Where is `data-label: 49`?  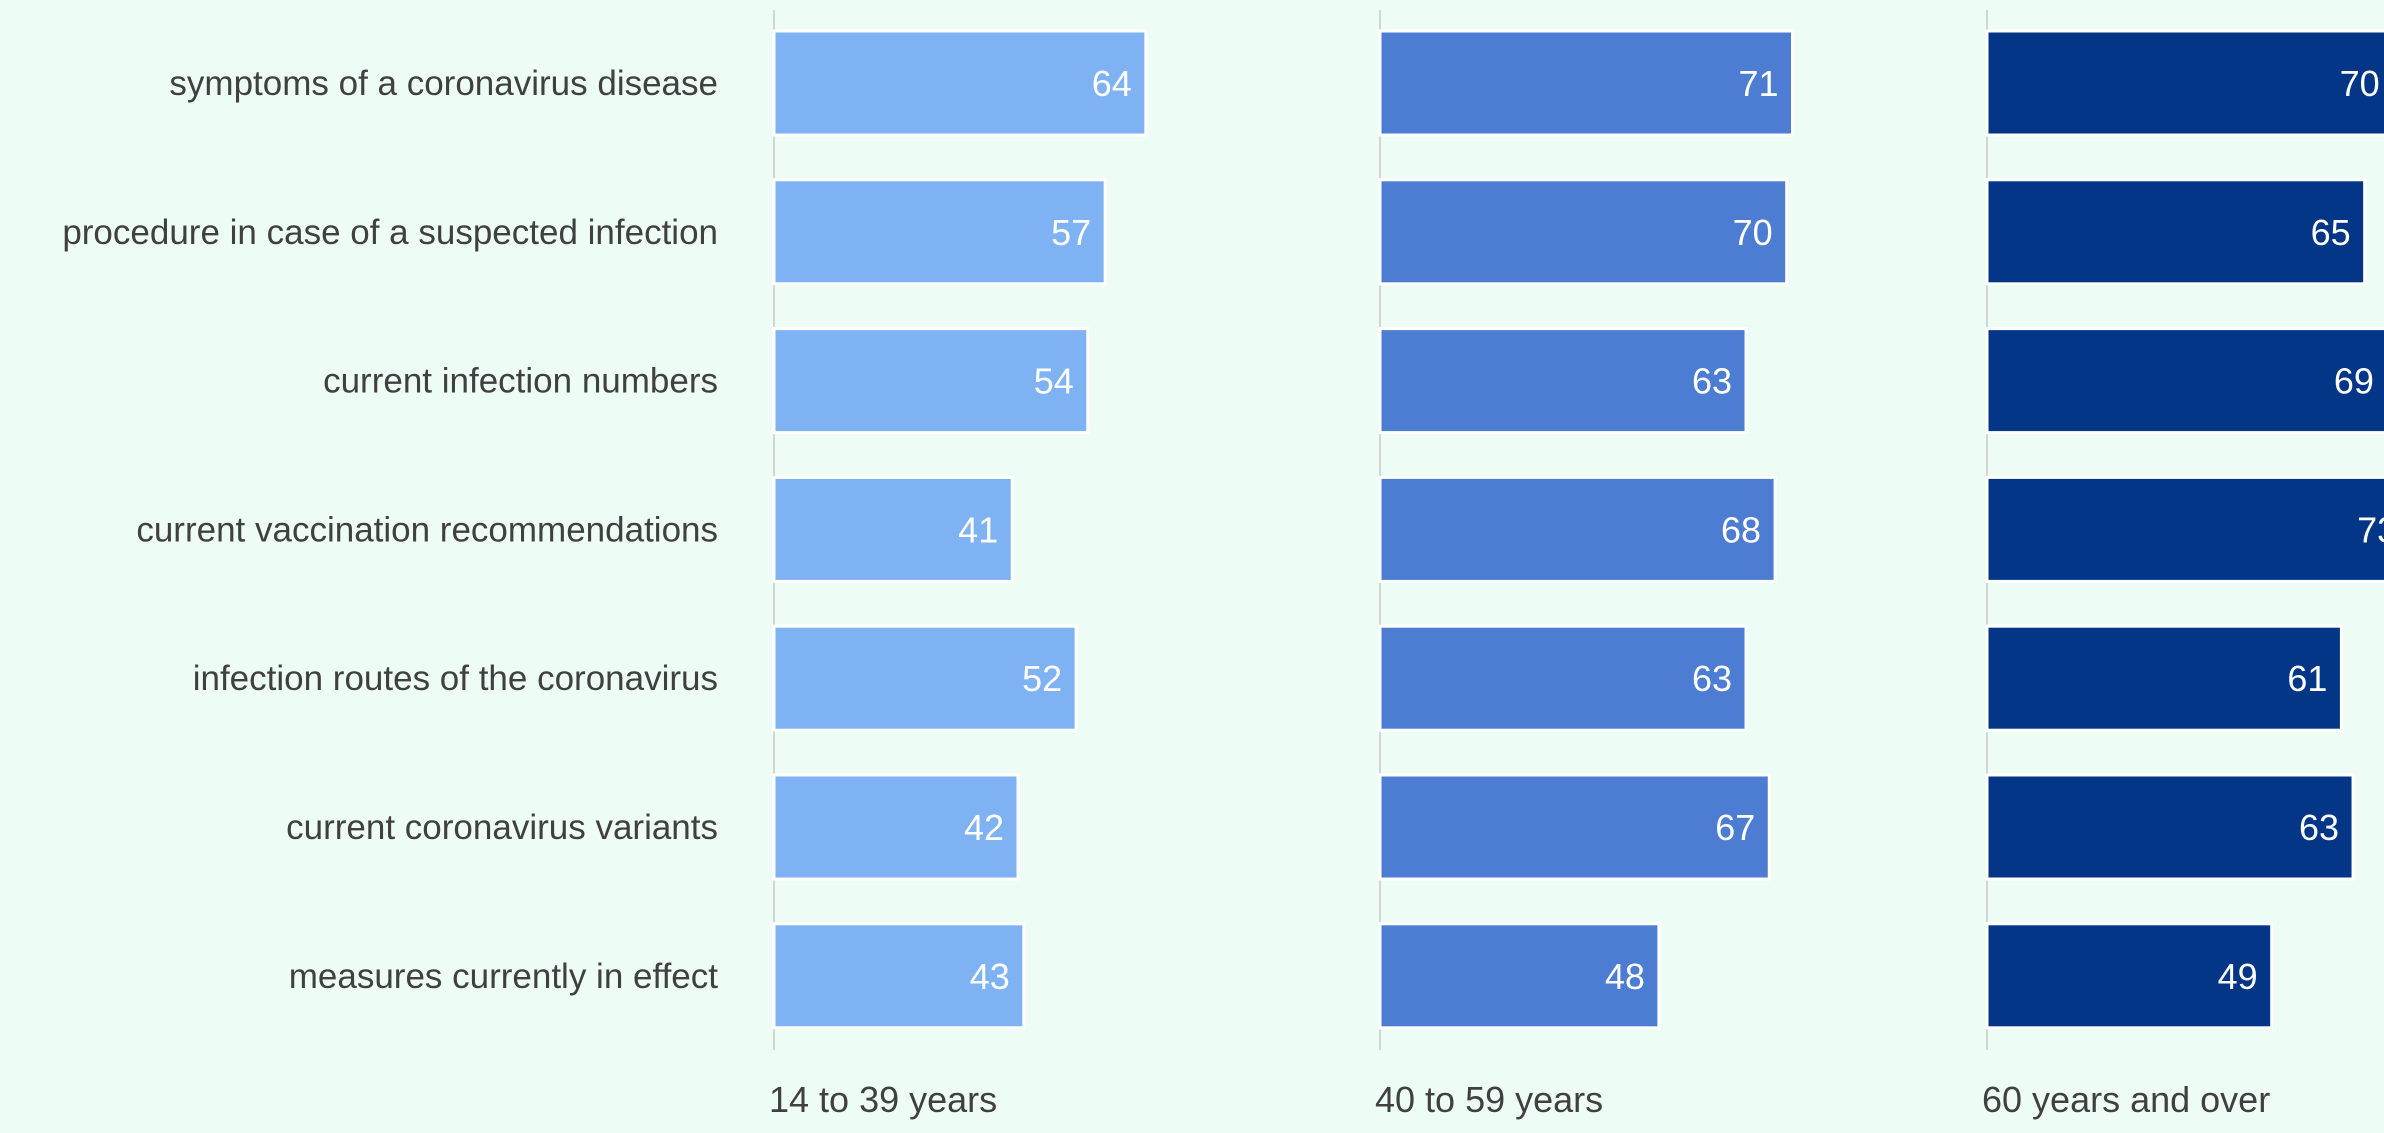 data-label: 49 is located at coordinates (2238, 976).